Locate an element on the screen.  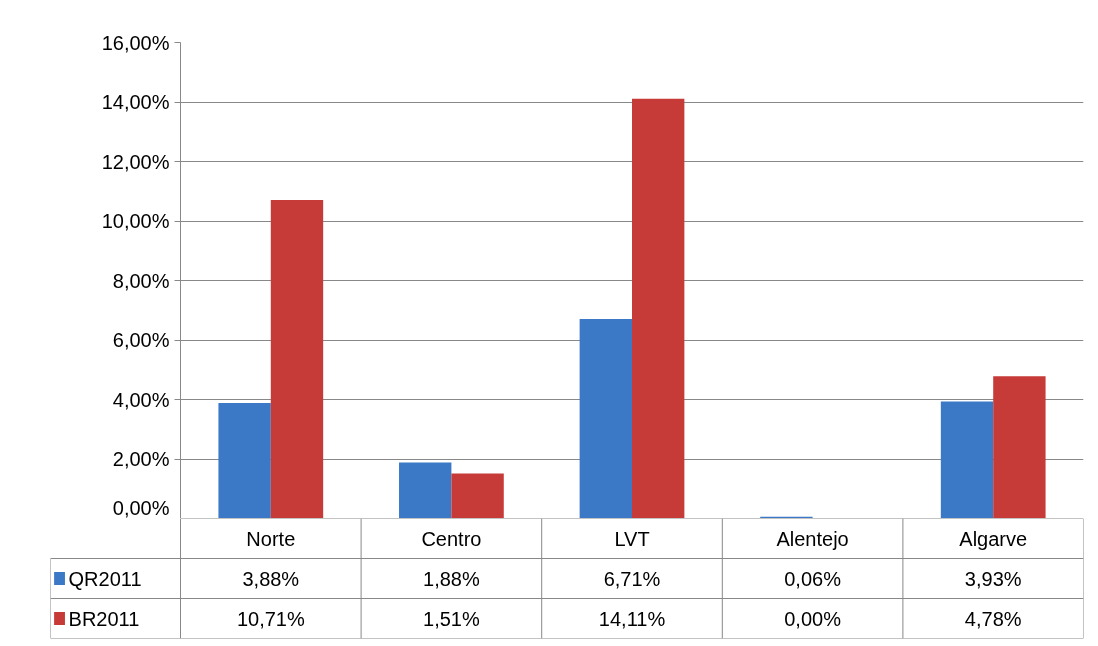
data-label: 0,06% is located at coordinates (813, 578).